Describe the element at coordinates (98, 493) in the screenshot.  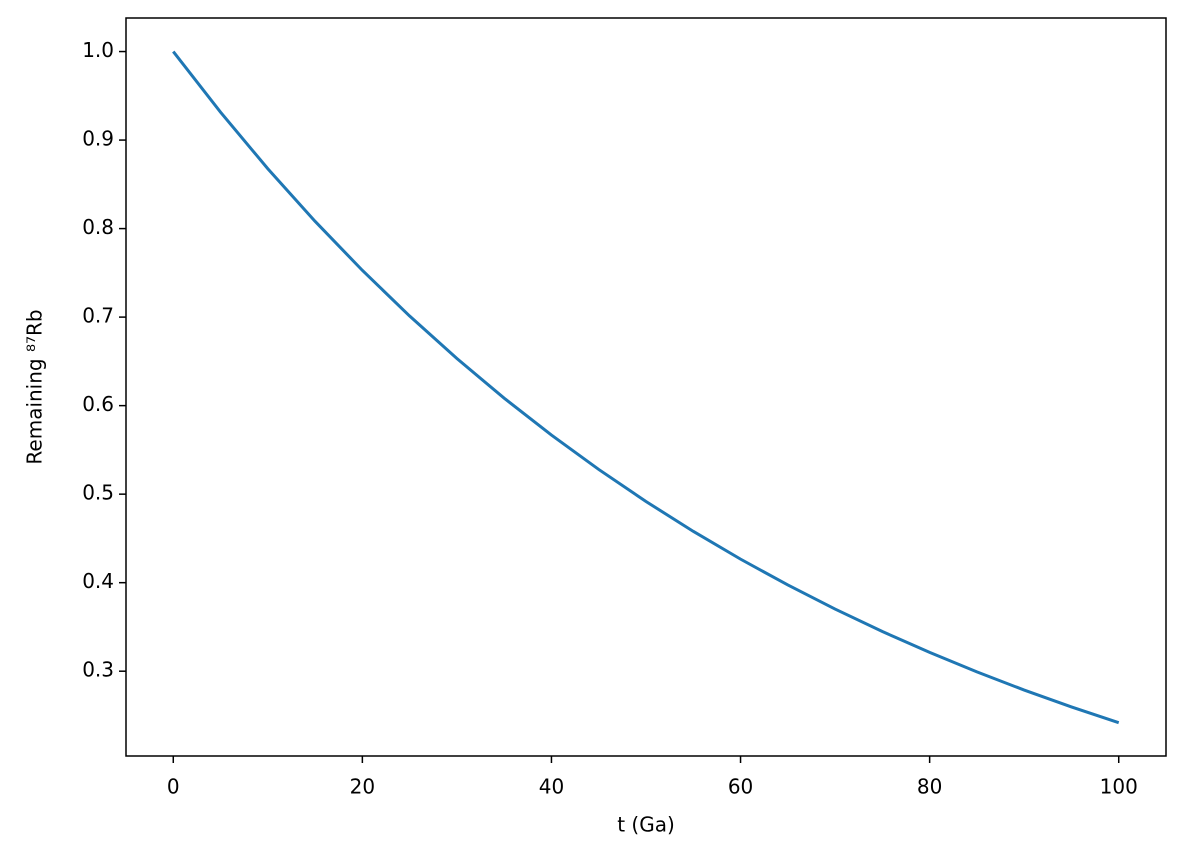
I see `y-tick-label: 0.5` at that location.